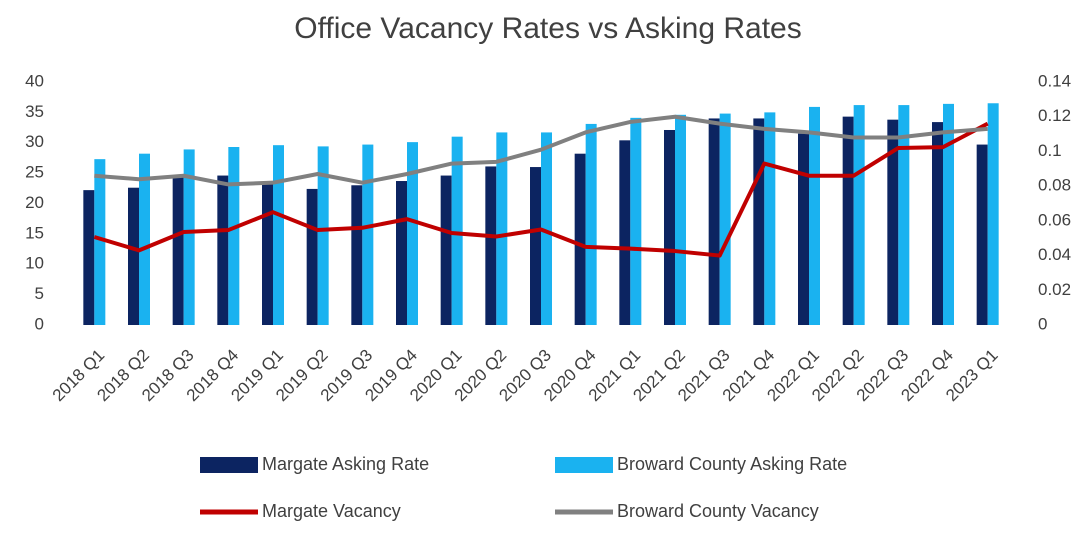 Image resolution: width=1088 pixels, height=541 pixels. I want to click on y-tick-label: 25, so click(34, 172).